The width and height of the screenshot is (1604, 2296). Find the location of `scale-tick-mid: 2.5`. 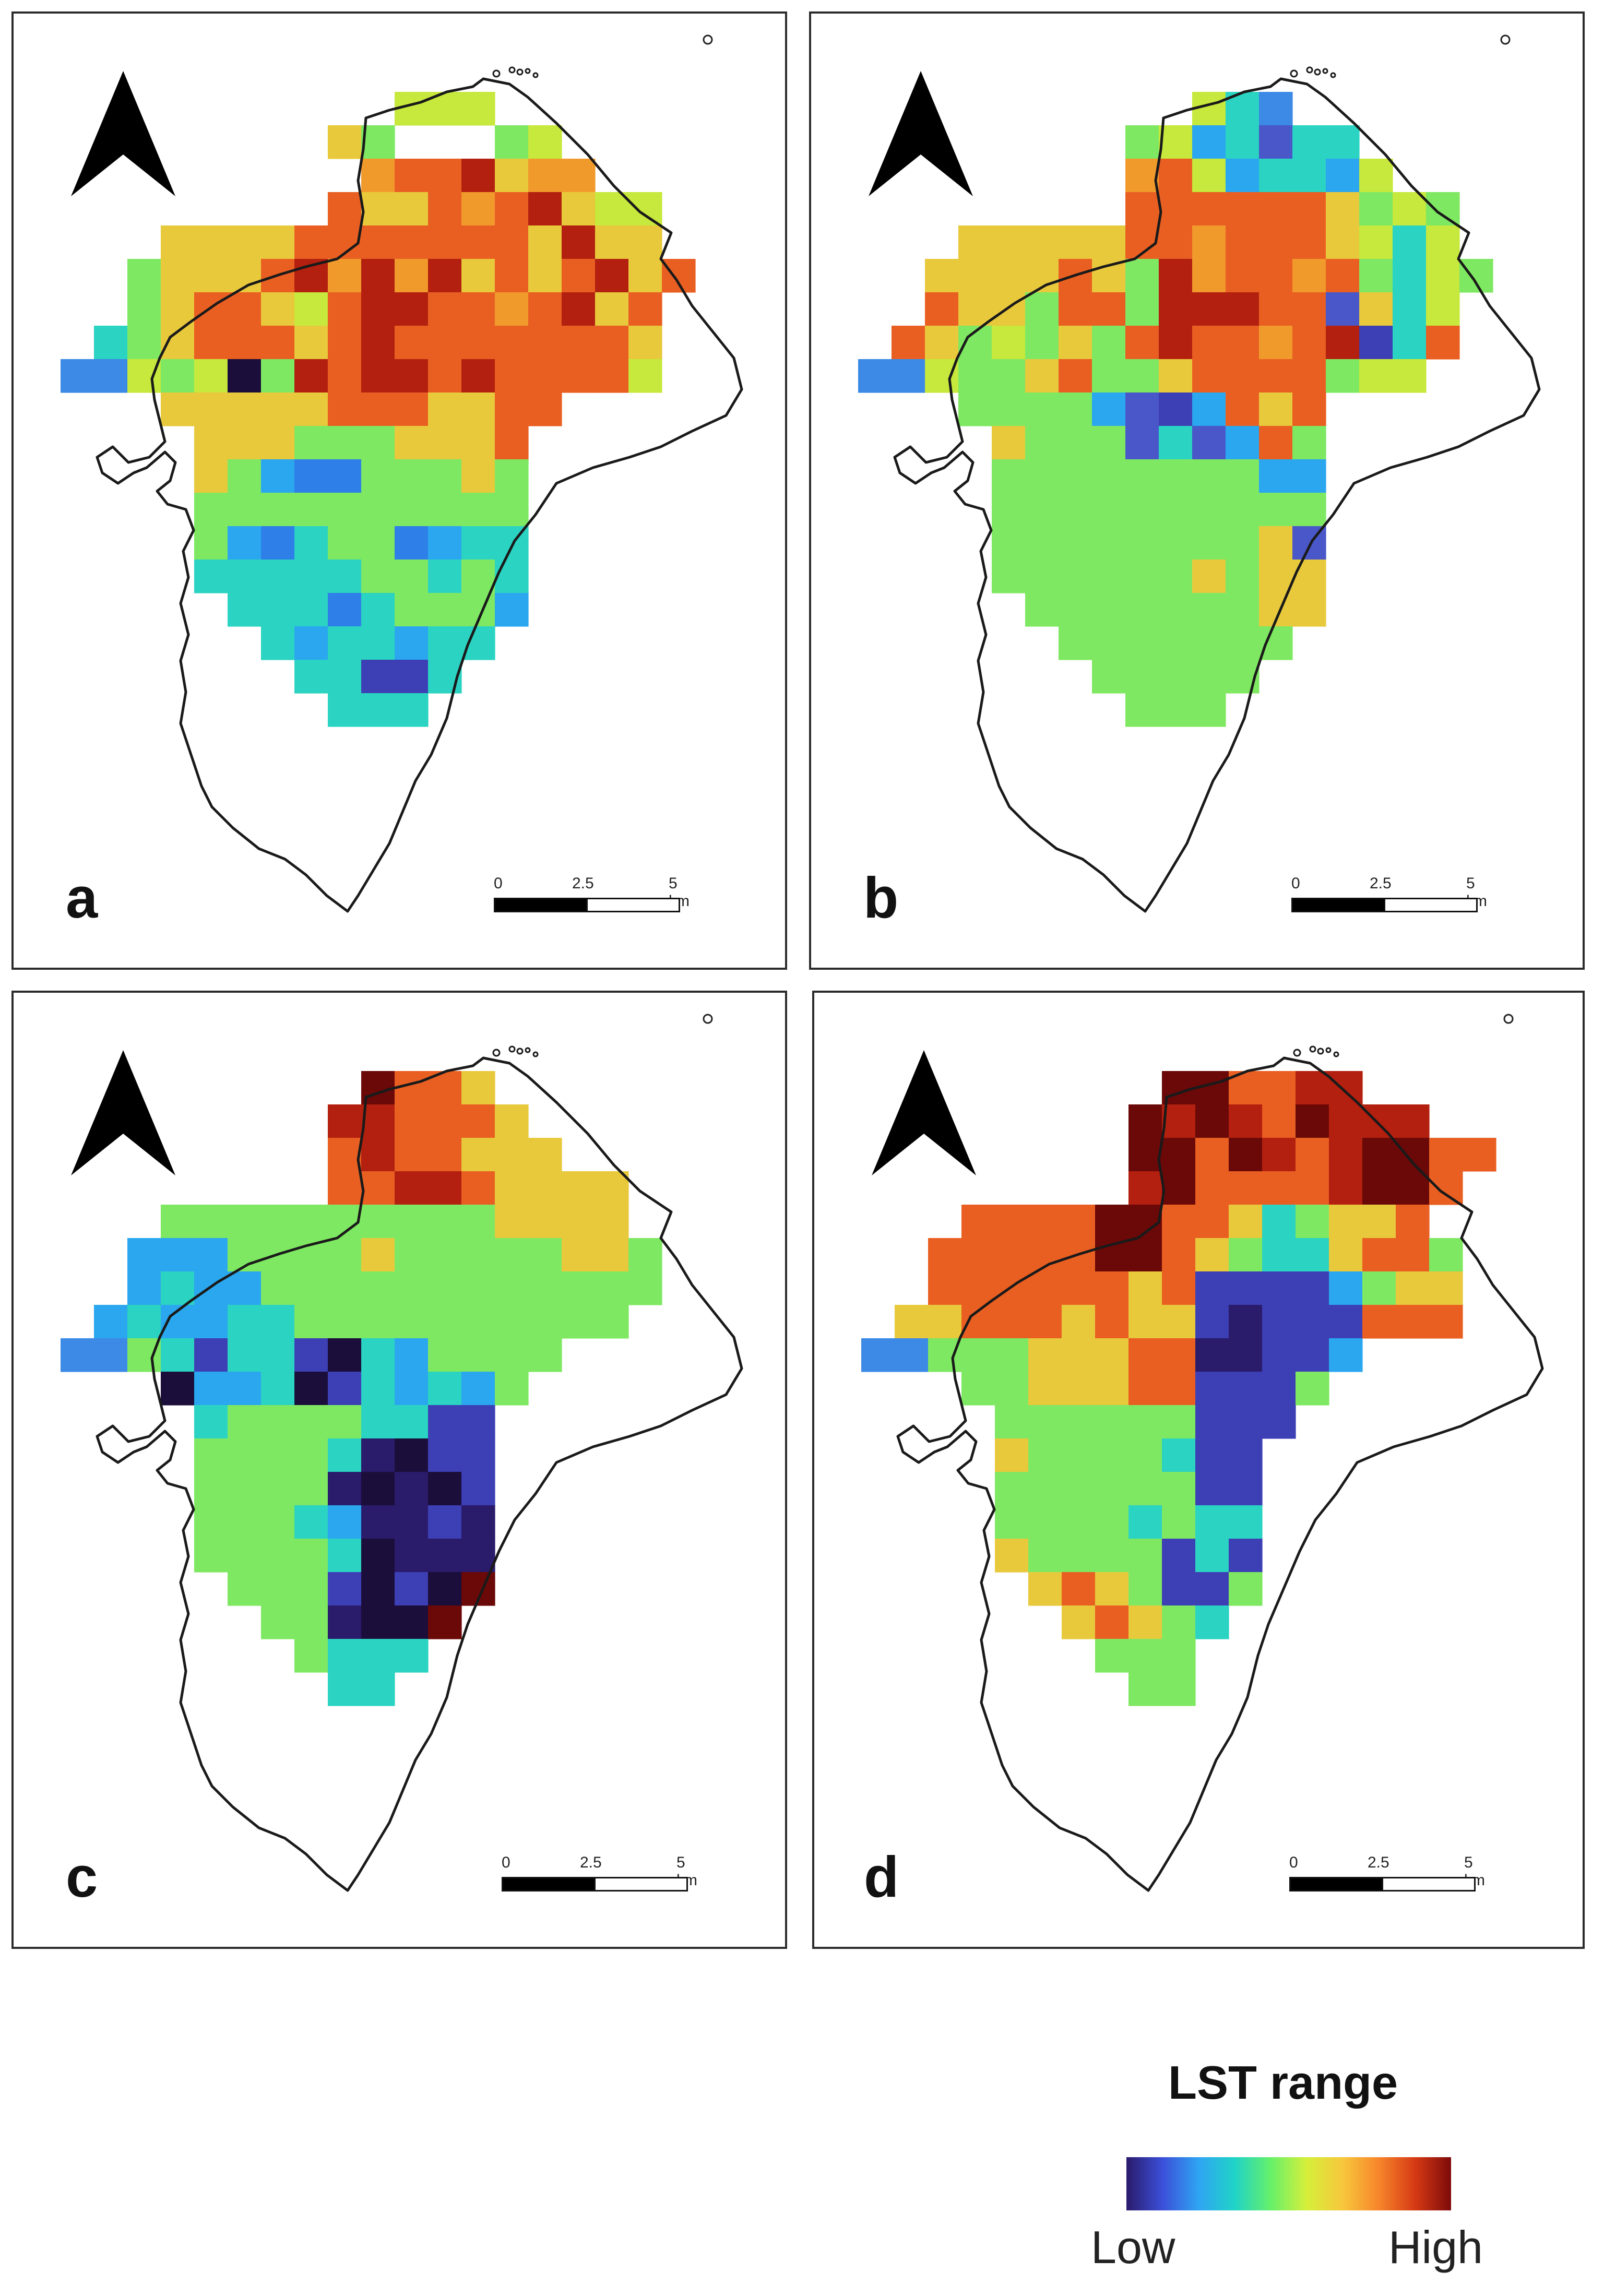

scale-tick-mid: 2.5 is located at coordinates (583, 883).